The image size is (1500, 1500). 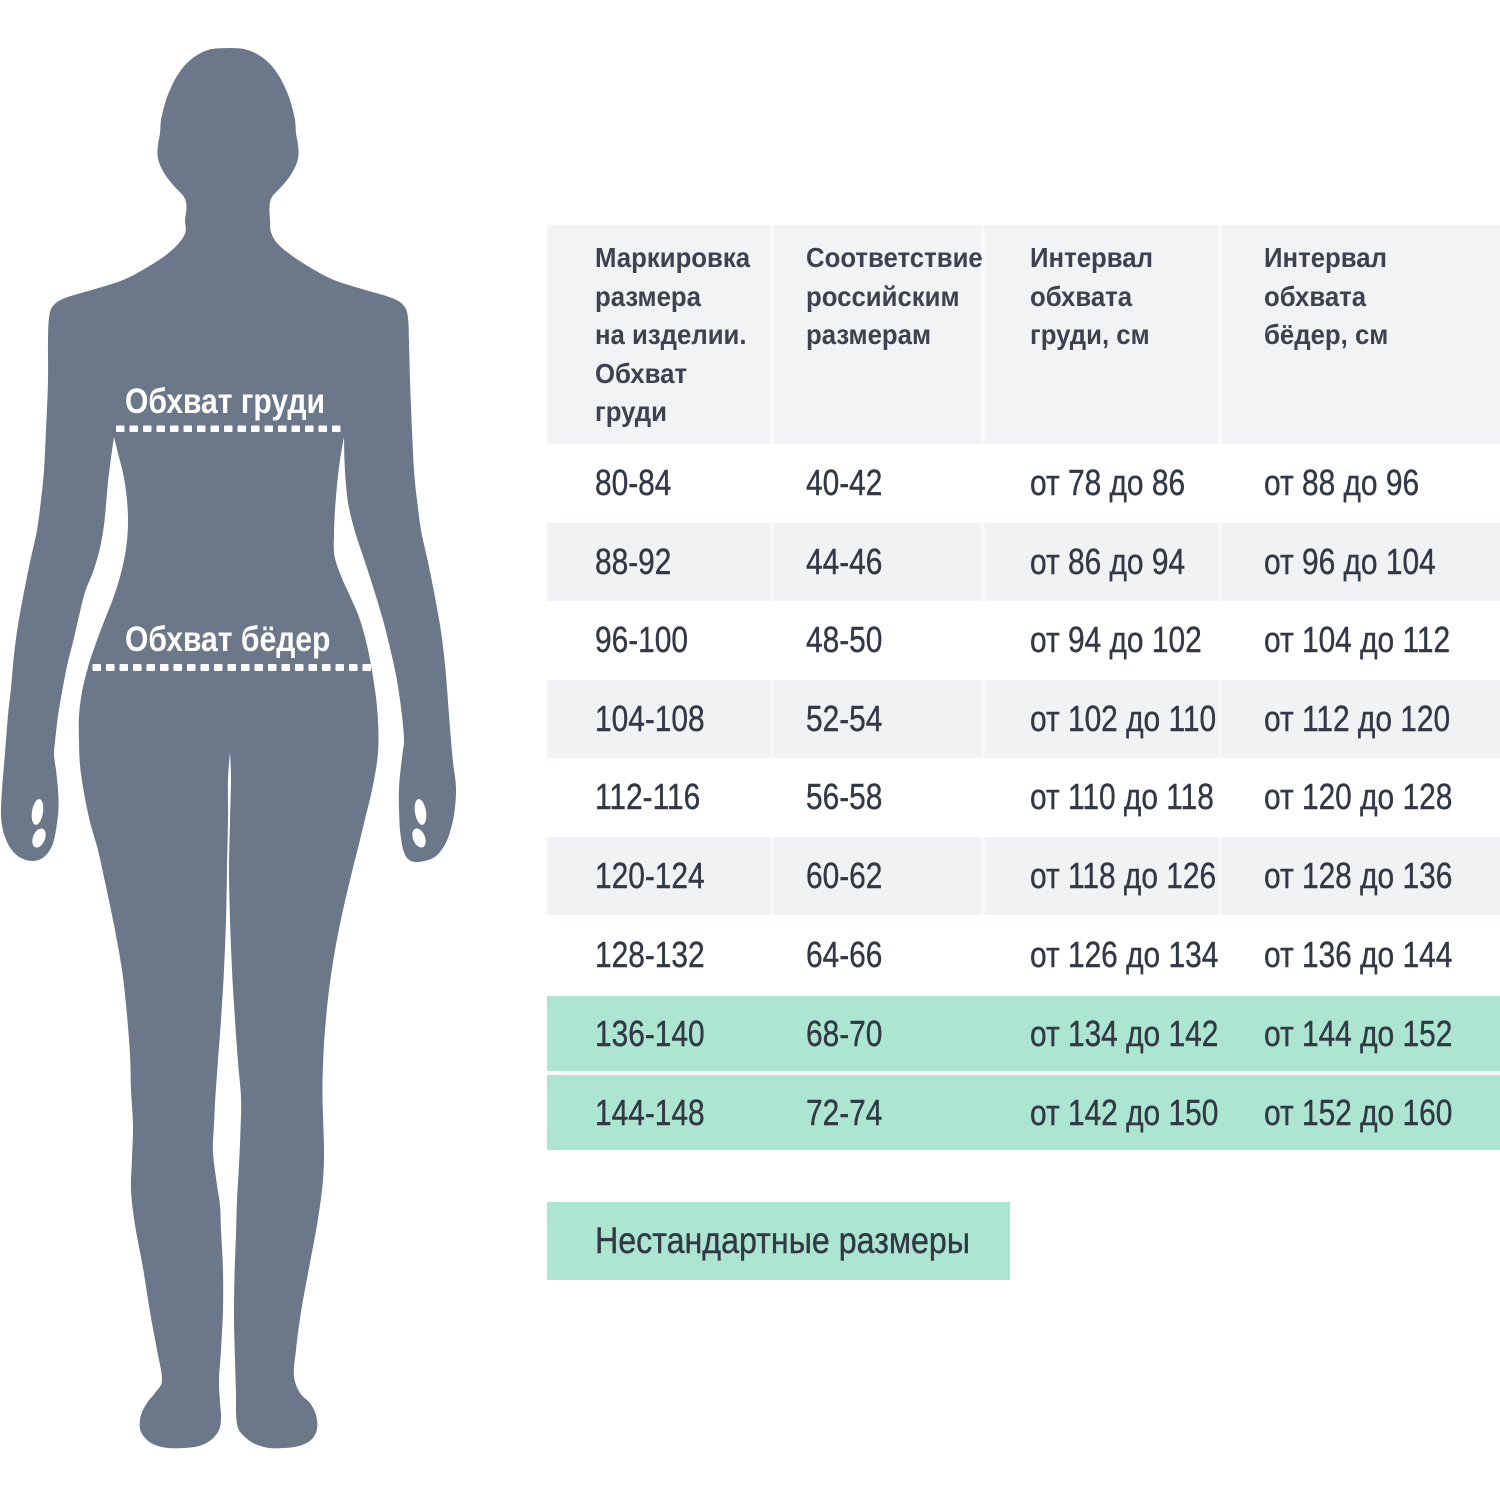 I want to click on svg-text: Обхват бёдер, so click(x=227, y=639).